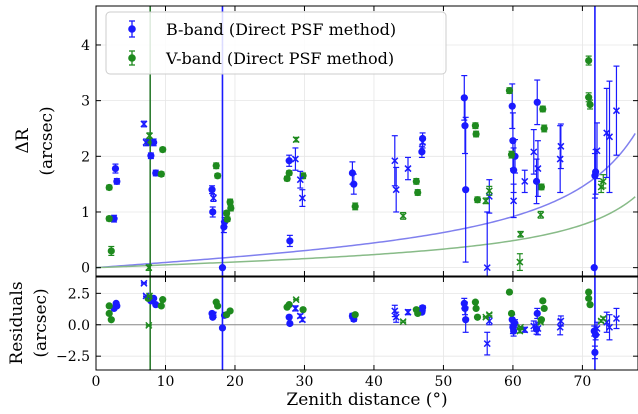  What do you see at coordinates (85, 213) in the screenshot?
I see `ytick-label-top-1: 1` at bounding box center [85, 213].